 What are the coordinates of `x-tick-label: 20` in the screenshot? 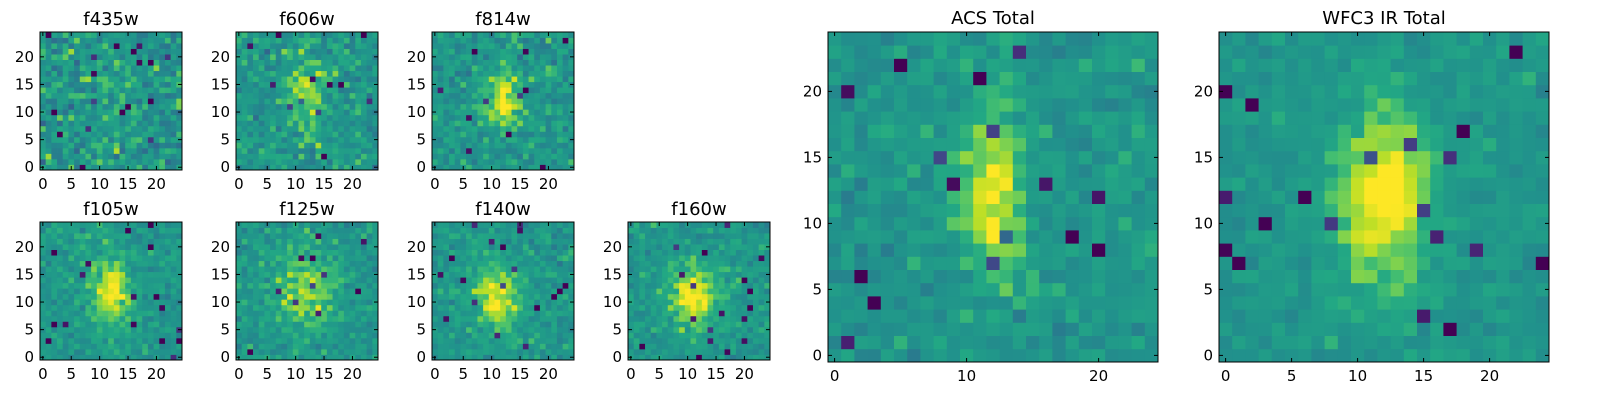 It's located at (156, 184).